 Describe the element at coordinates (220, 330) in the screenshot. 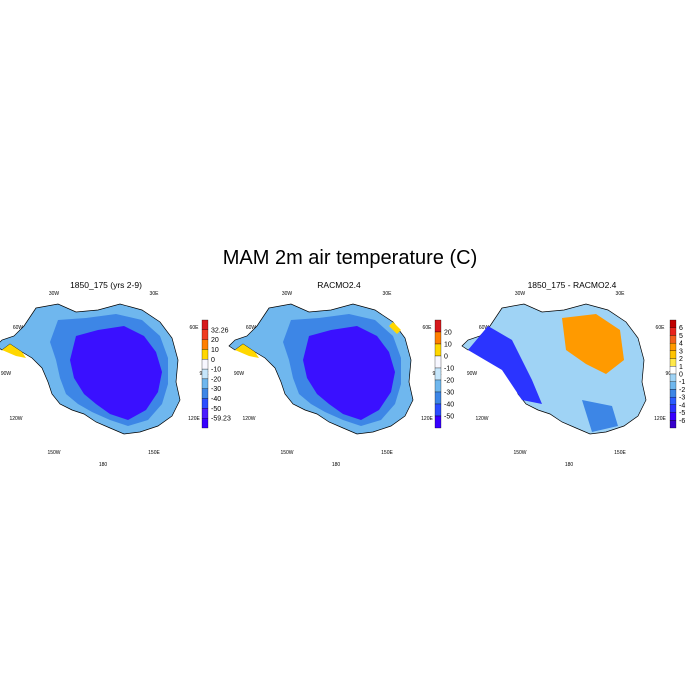

I see `colorbar-tick-label: 32.26` at that location.